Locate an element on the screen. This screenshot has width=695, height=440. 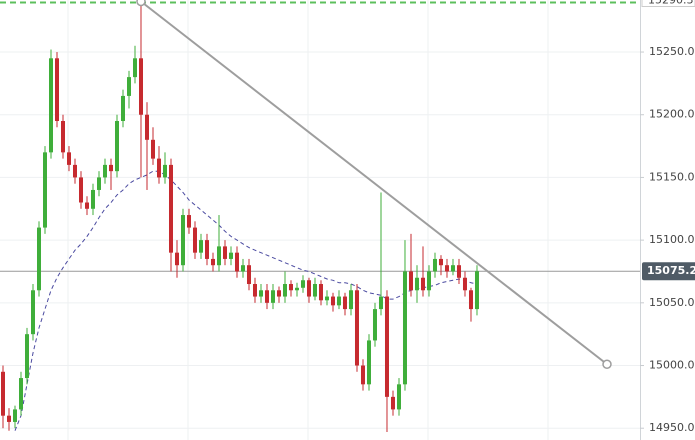
y-tick-label: 15150.0 is located at coordinates (672, 176).